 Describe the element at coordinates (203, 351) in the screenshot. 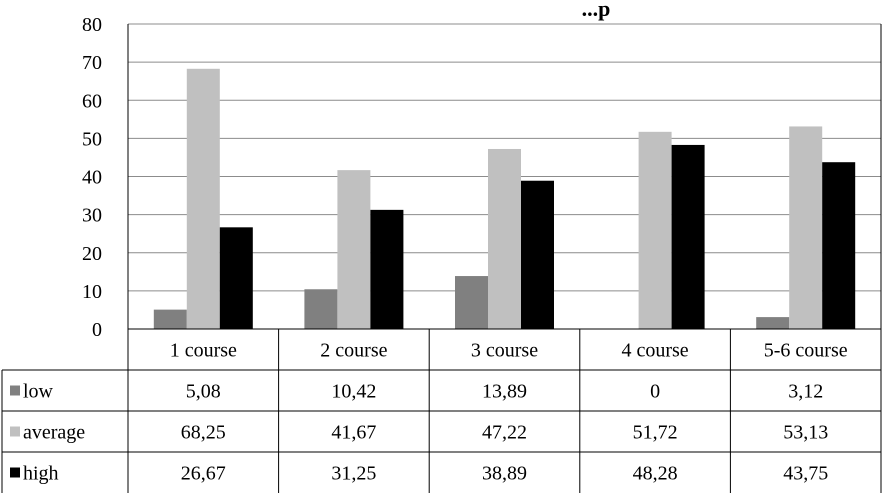

I see `category-label: 1 course` at that location.